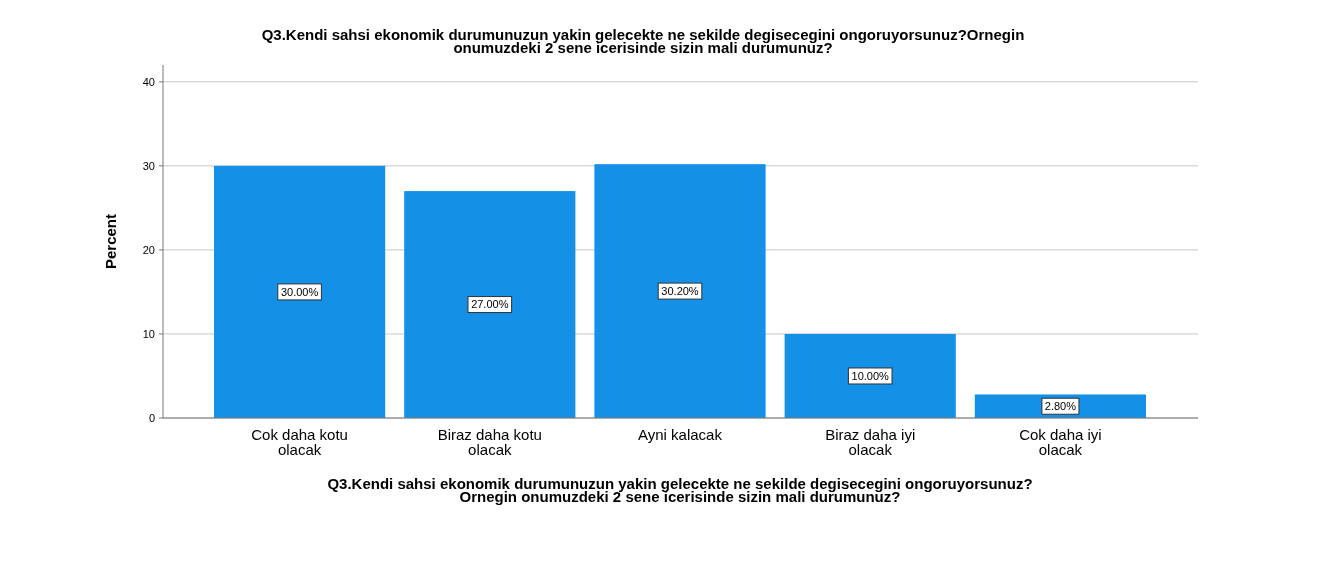 Image resolution: width=1318 pixels, height=561 pixels. Describe the element at coordinates (1060, 406) in the screenshot. I see `data-label: 2.80%` at that location.